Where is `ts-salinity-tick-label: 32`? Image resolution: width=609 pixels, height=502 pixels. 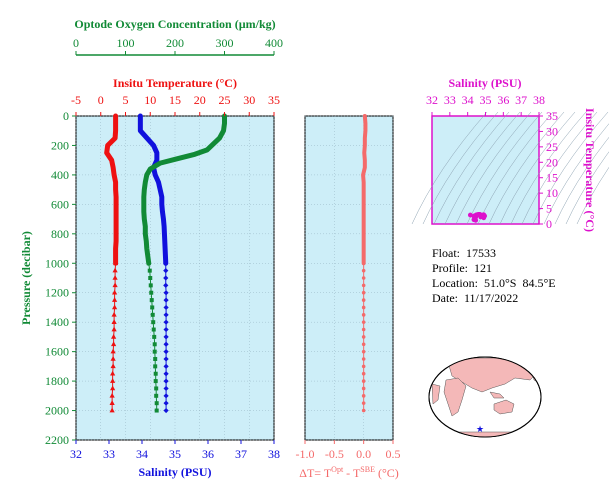 ts-salinity-tick-label: 32 is located at coordinates (432, 100).